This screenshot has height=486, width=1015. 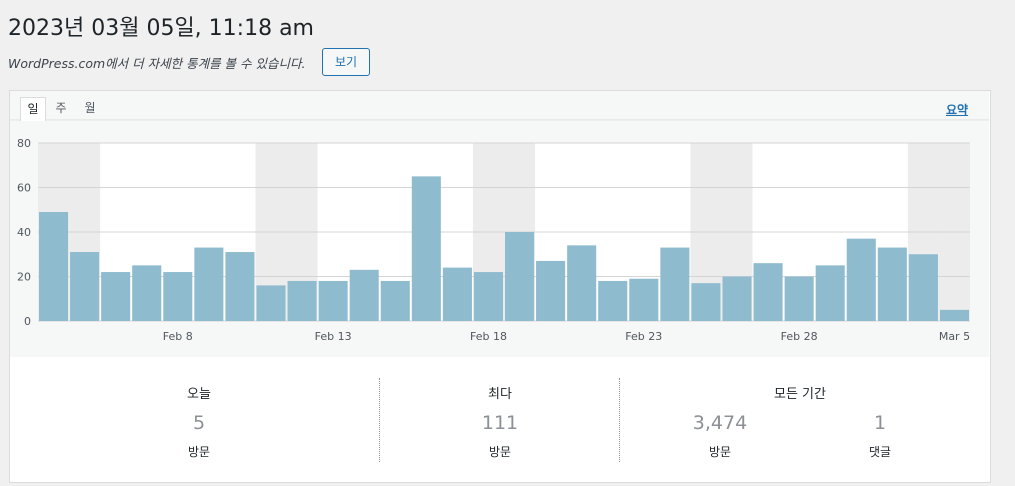 What do you see at coordinates (957, 110) in the screenshot?
I see `summary-link: 요약` at bounding box center [957, 110].